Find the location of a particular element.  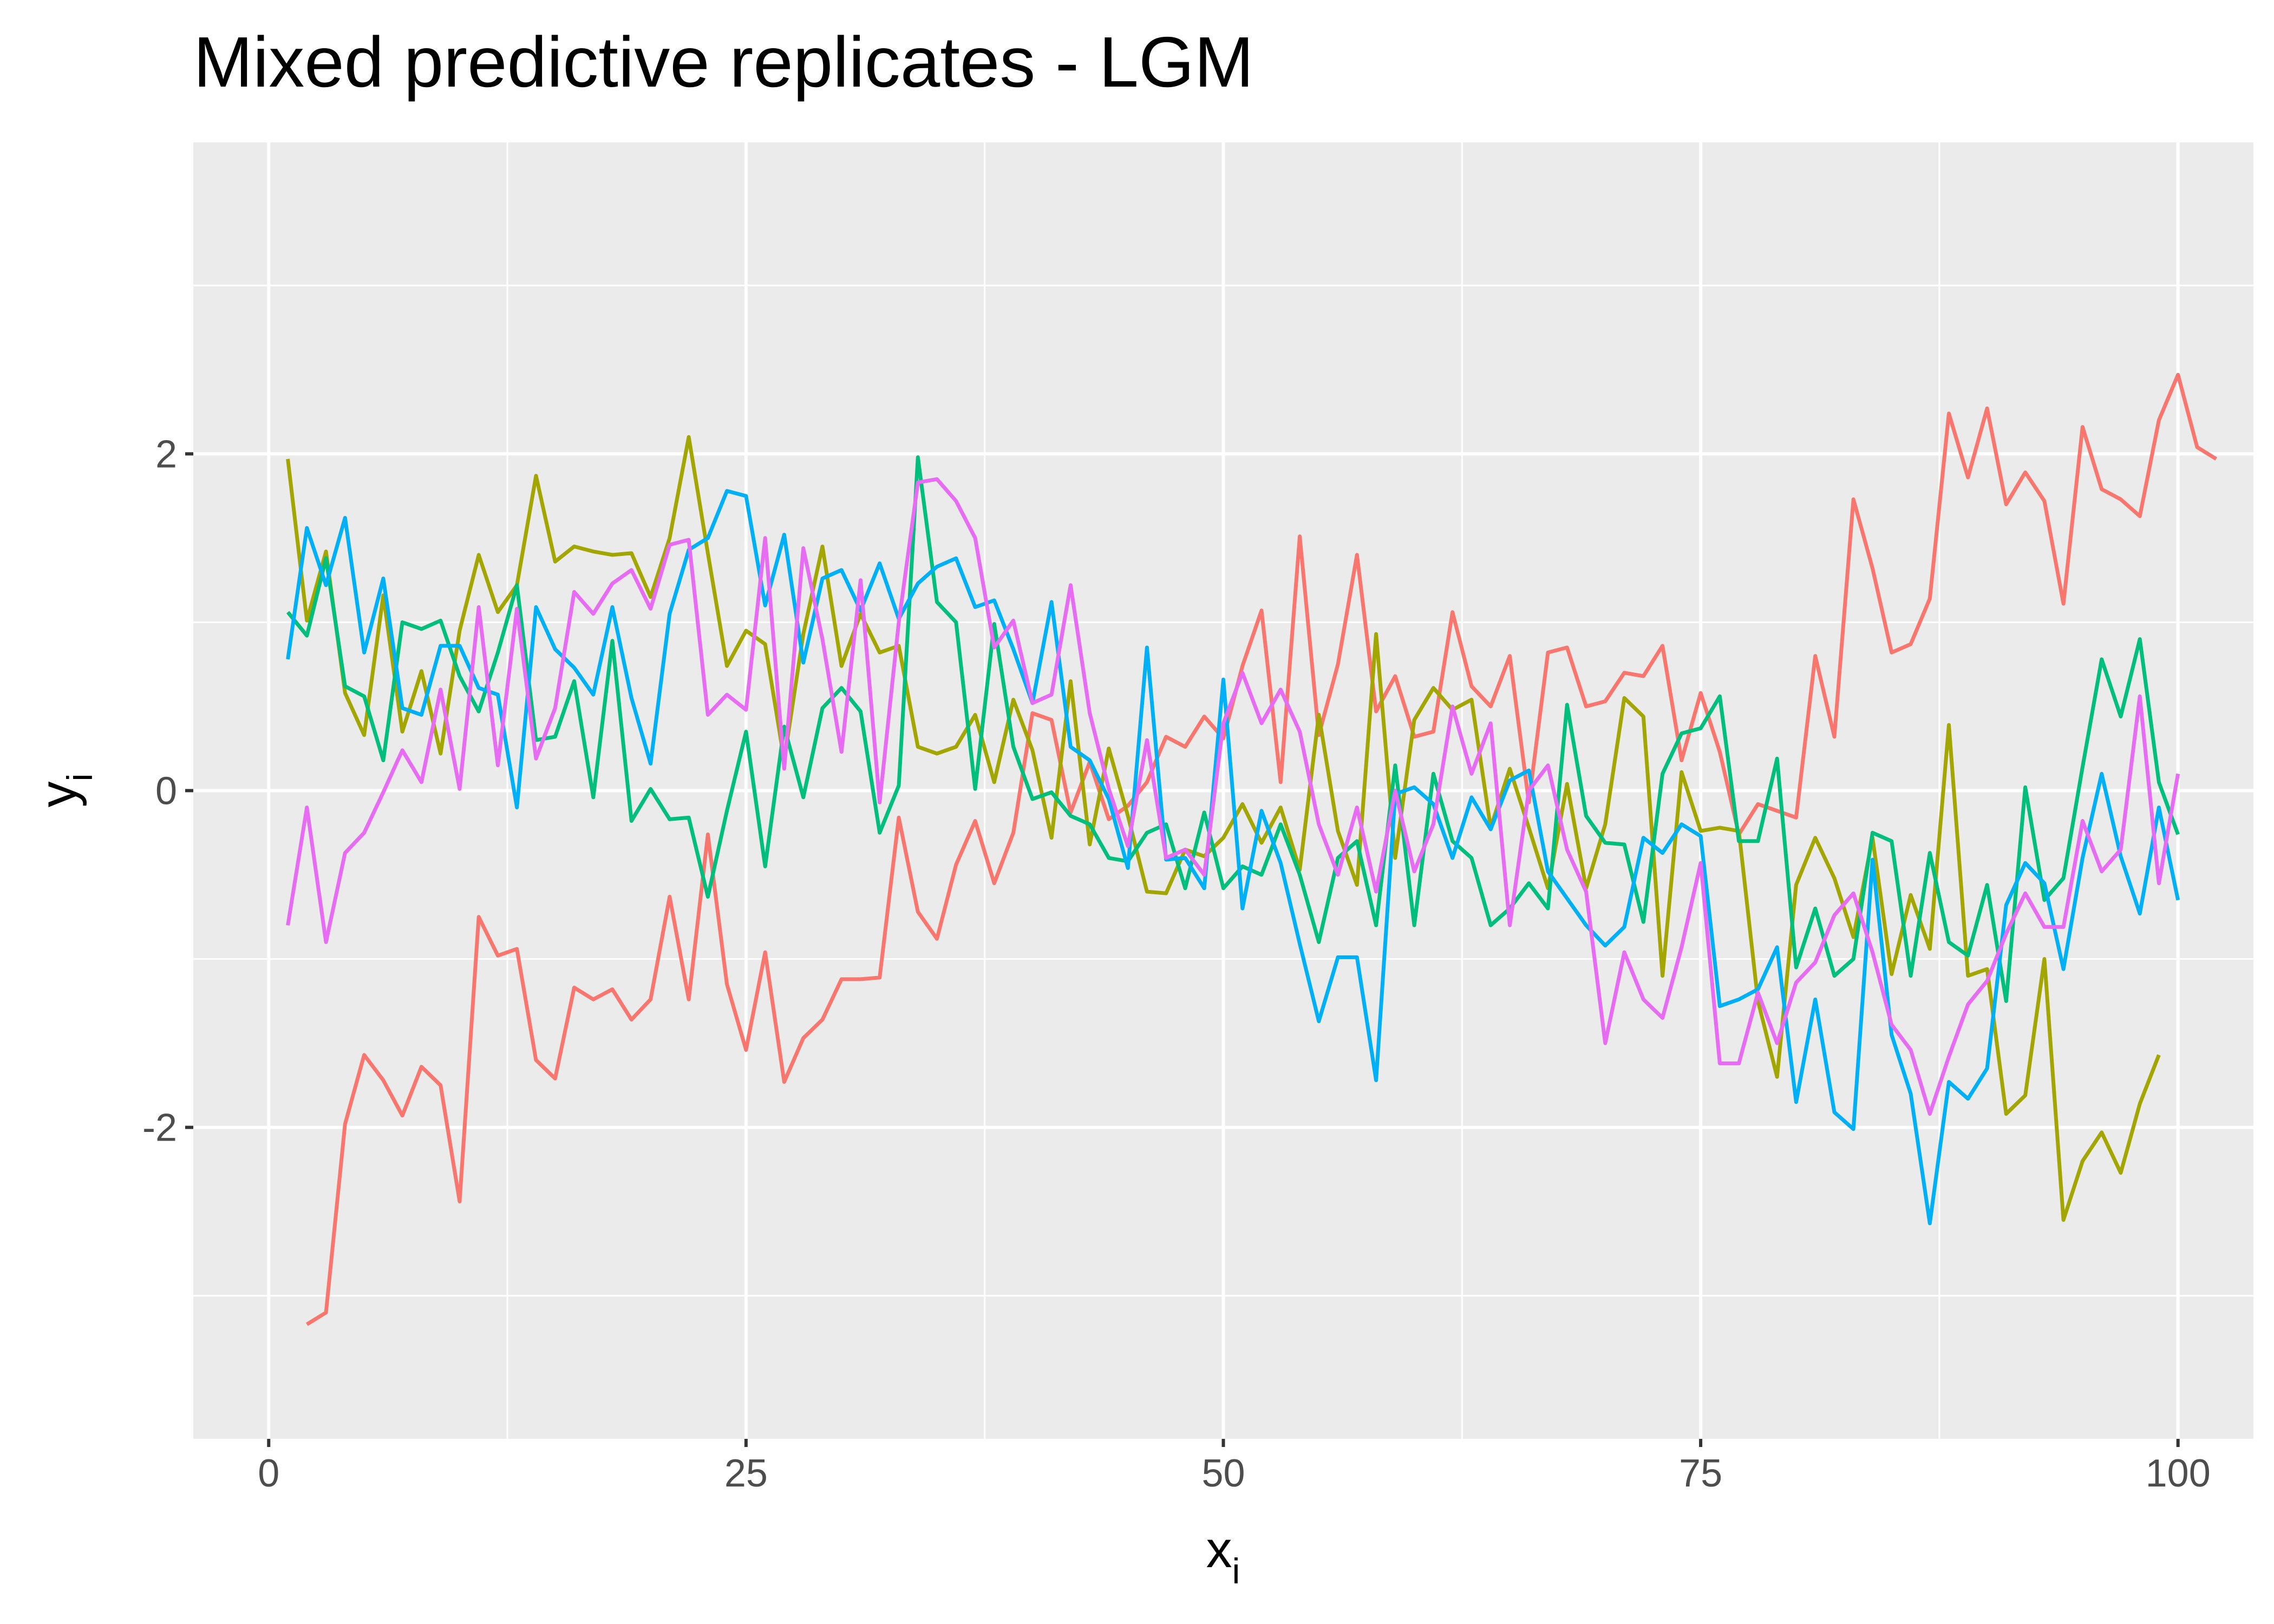

x-axis-subscript: i is located at coordinates (1236, 1571).